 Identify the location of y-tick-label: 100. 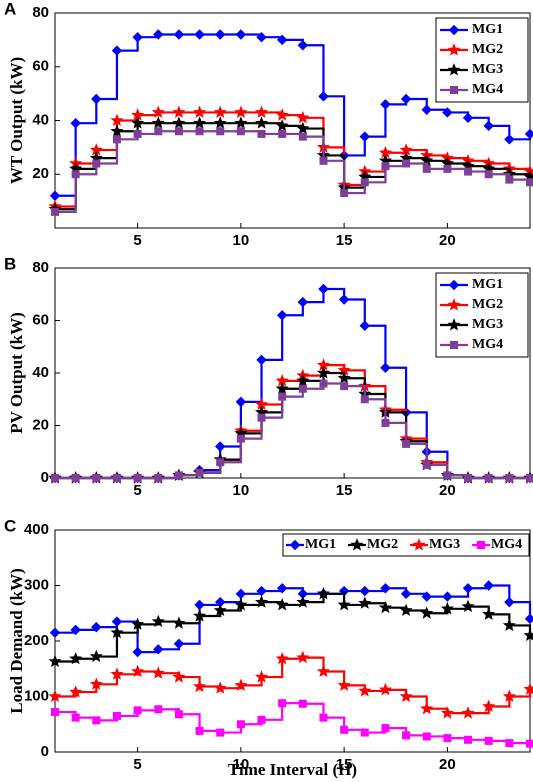
(36, 695).